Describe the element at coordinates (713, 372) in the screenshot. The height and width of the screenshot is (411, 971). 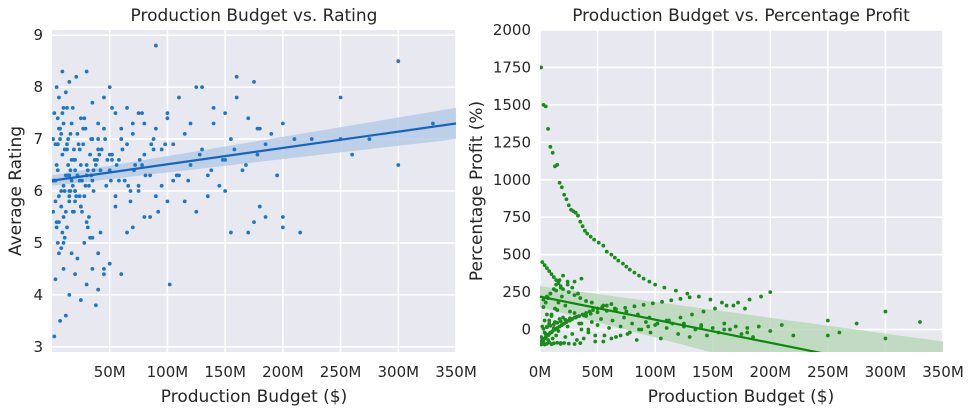
I see `x-tick-label-profit: 150M` at that location.